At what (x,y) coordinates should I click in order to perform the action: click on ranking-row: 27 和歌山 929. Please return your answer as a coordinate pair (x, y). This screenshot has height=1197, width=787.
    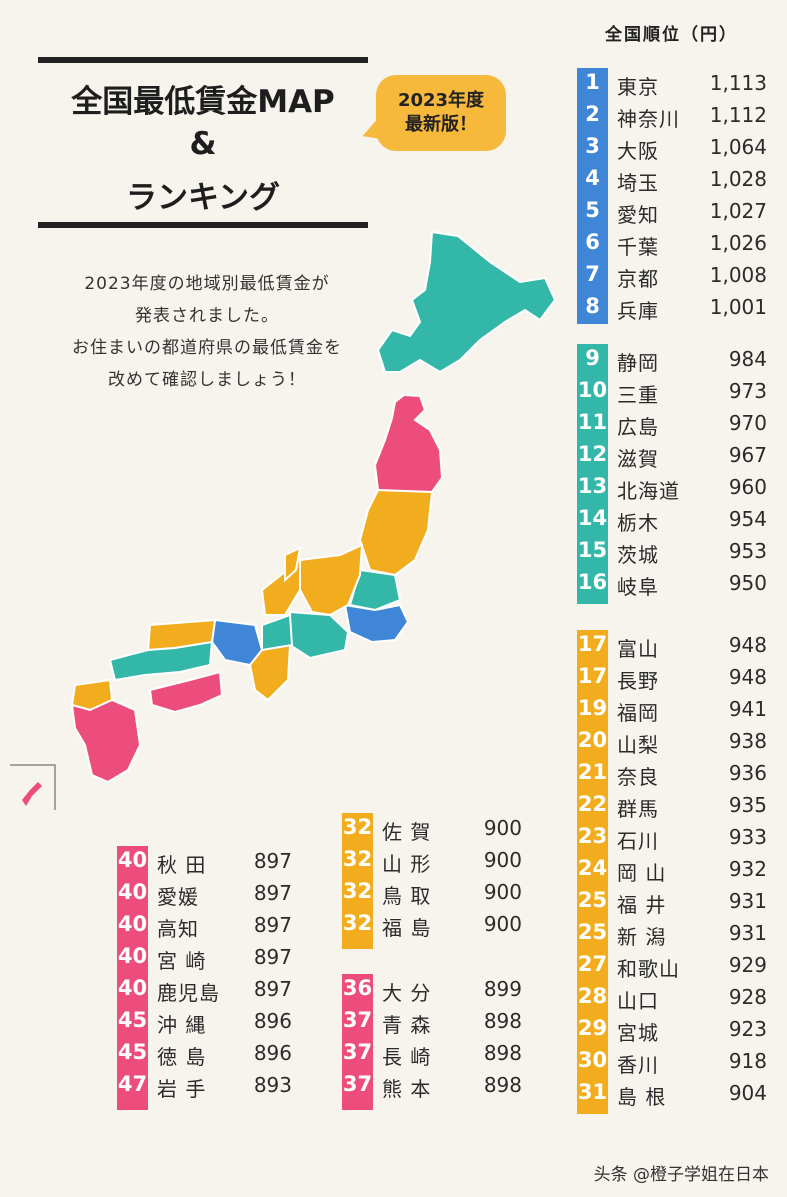
    Looking at the image, I should click on (677, 966).